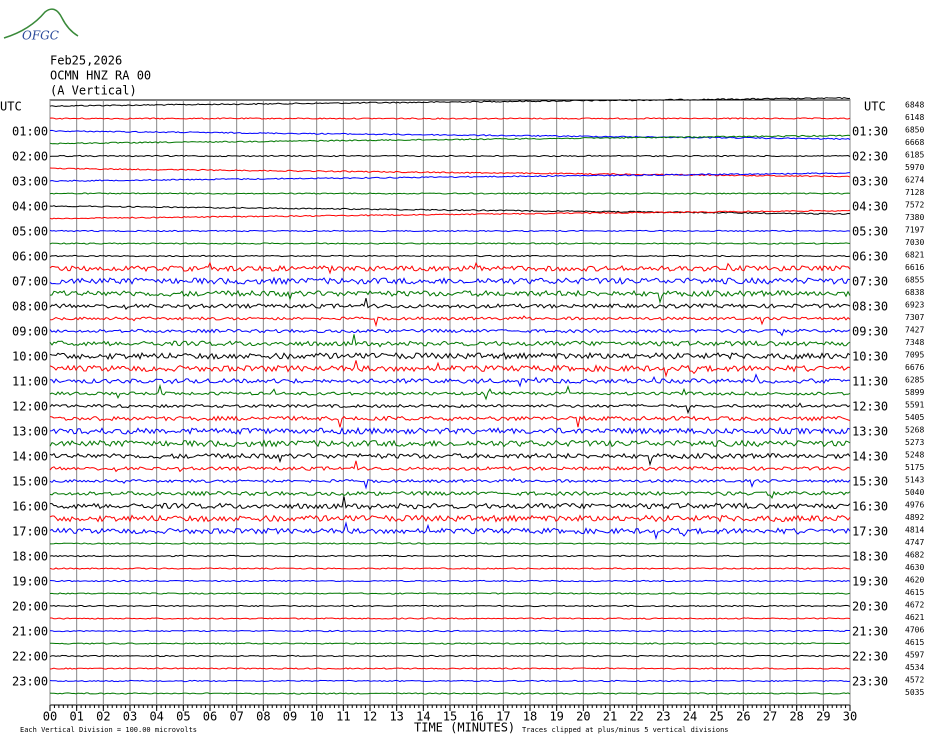 The height and width of the screenshot is (744, 930). Describe the element at coordinates (30, 332) in the screenshot. I see `left-time-label: 09:00` at that location.